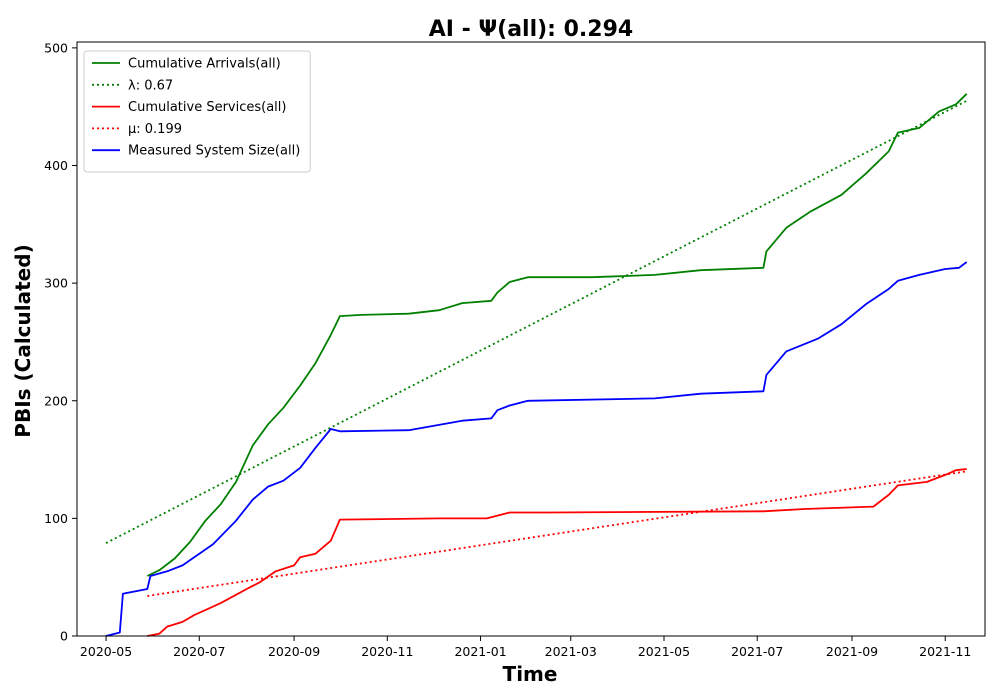  I want to click on y-tick-label: 400, so click(56, 165).